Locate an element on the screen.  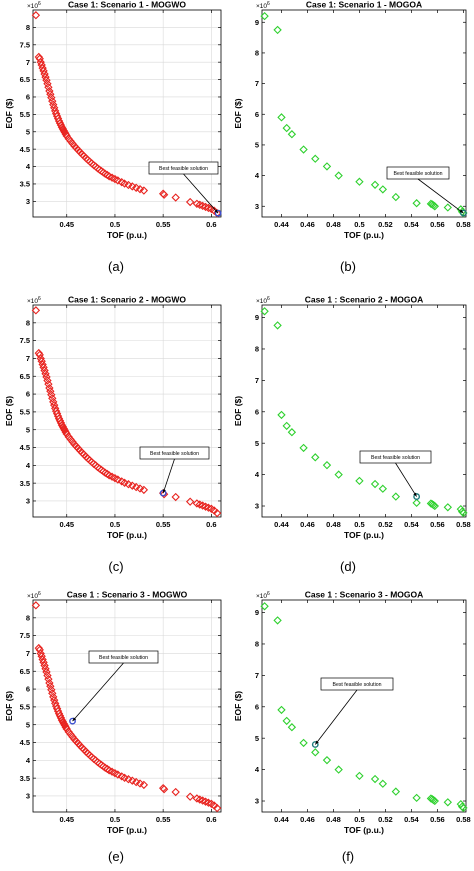
x-tick-label: 0.44 is located at coordinates (281, 524).